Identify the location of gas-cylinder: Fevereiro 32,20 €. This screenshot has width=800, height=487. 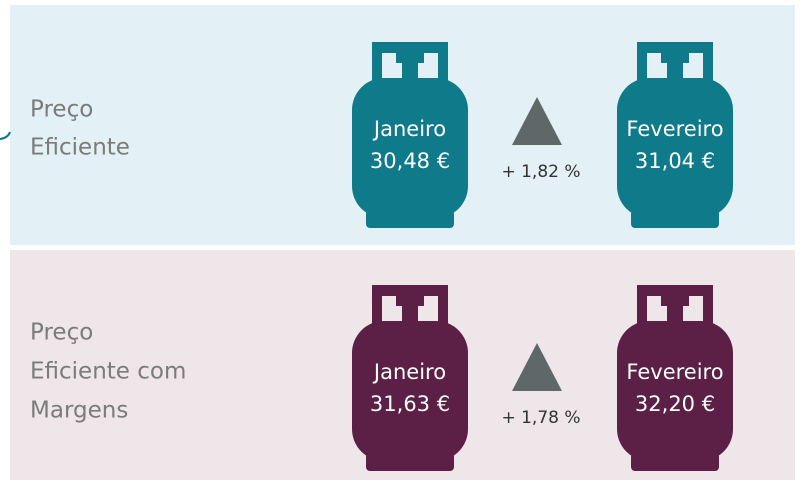
(675, 378).